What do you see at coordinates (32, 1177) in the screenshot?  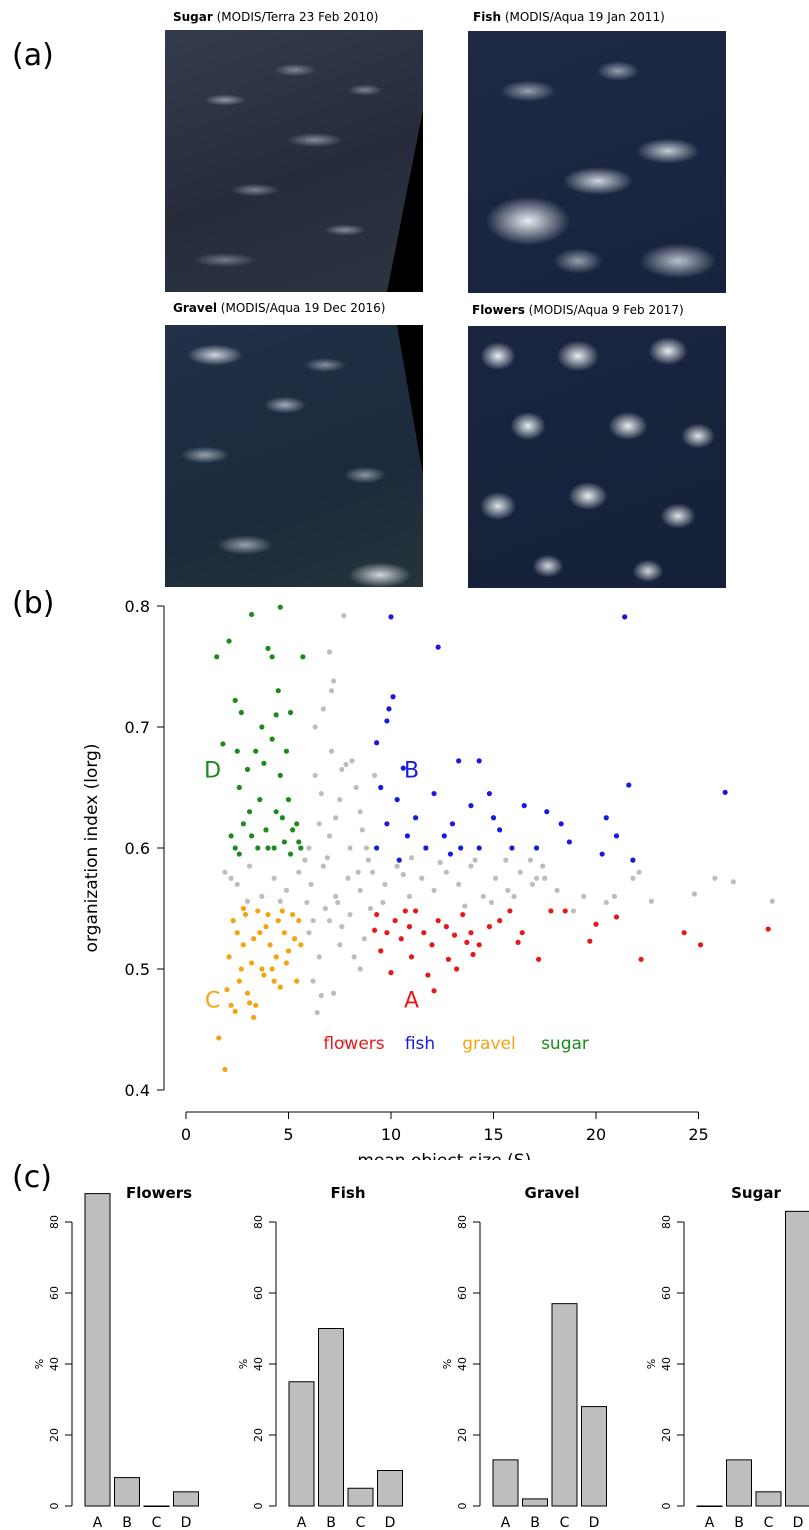 I see `panel-label-c: (c)` at bounding box center [32, 1177].